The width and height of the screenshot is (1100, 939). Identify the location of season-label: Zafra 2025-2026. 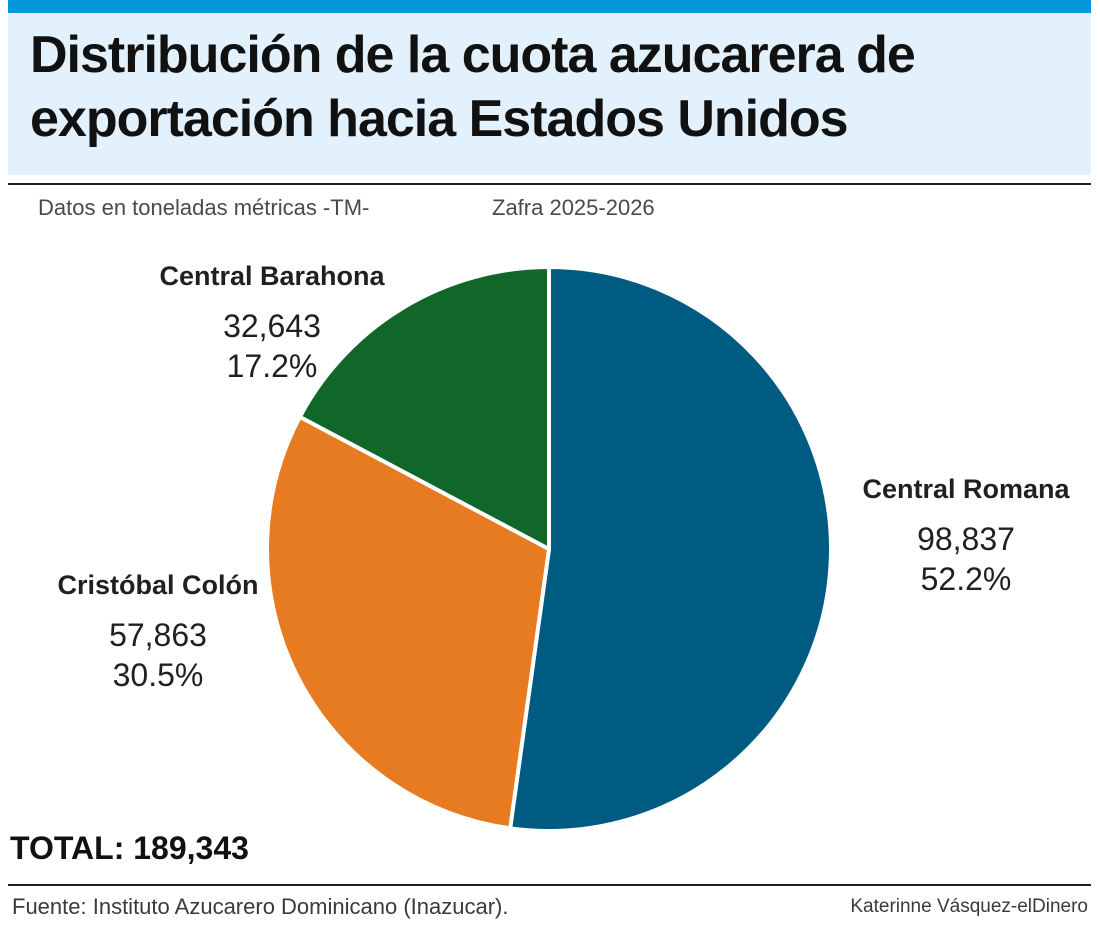
(573, 207).